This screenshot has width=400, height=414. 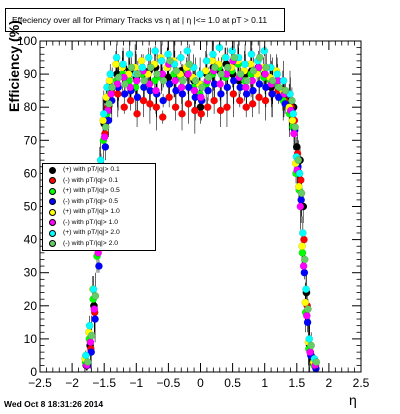 What do you see at coordinates (91, 232) in the screenshot?
I see `legend-label: (+) with pT/|q|> 2.0` at bounding box center [91, 232].